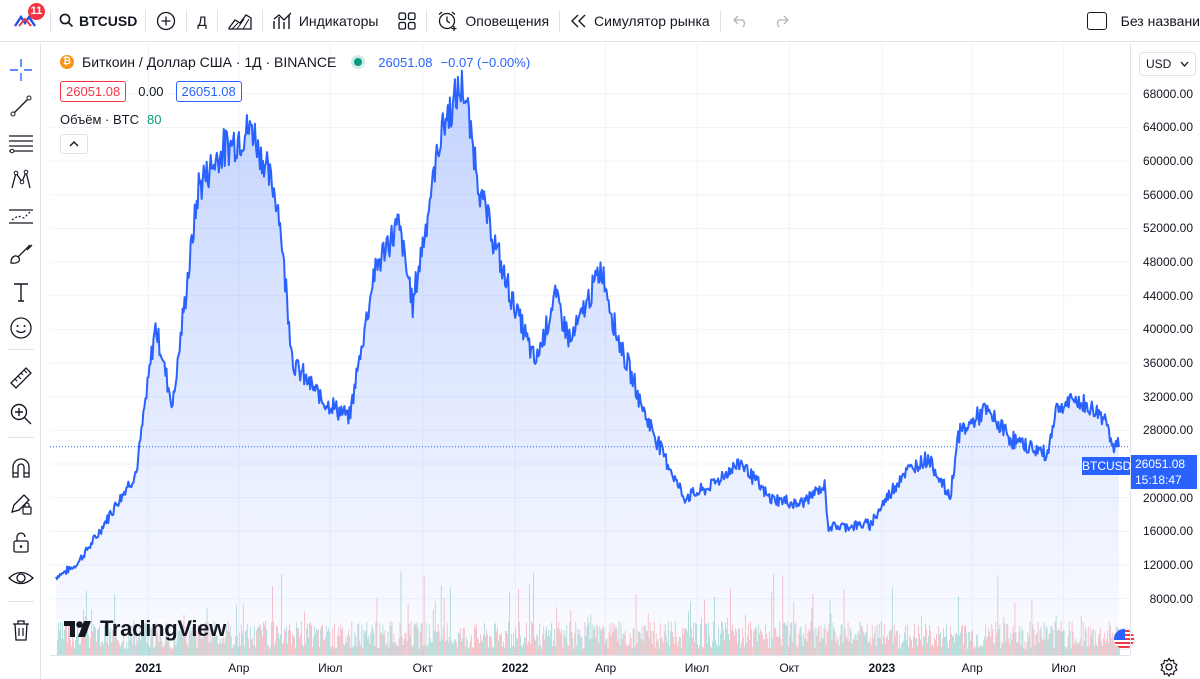 Image resolution: width=1200 pixels, height=679 pixels. I want to click on trend-line-icon, so click(21, 106).